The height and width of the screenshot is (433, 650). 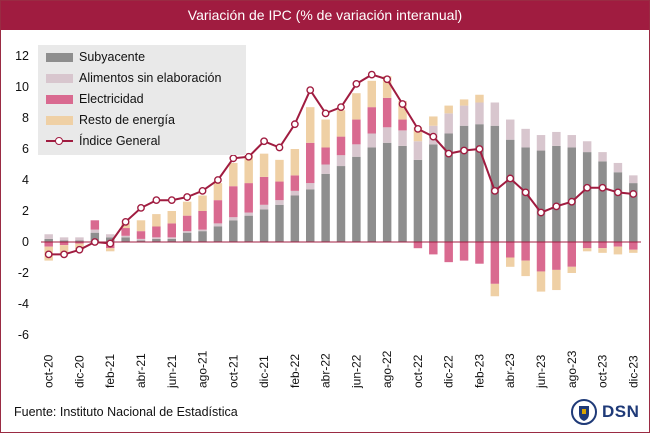 I want to click on y-tick-label: 10, so click(x=22, y=87).